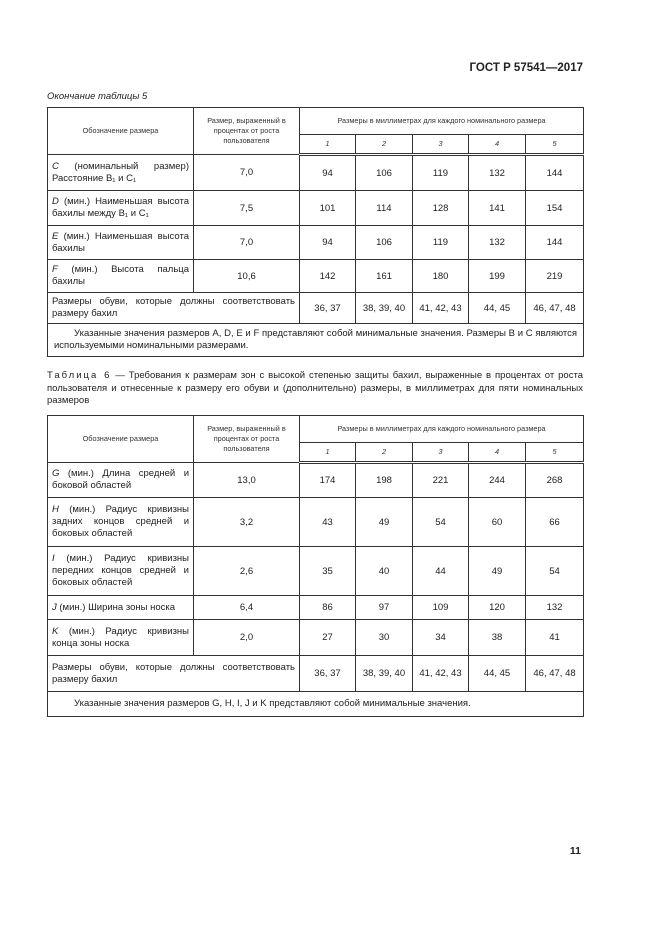  What do you see at coordinates (55, 631) in the screenshot?
I see `size-letter: K` at bounding box center [55, 631].